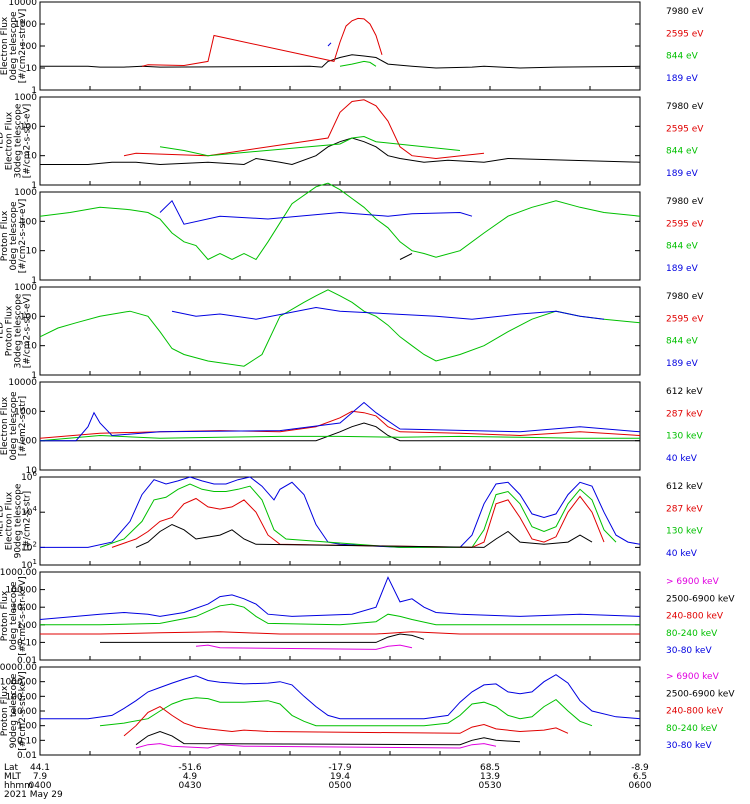 Image resolution: width=750 pixels, height=804 pixels. Describe the element at coordinates (340, 768) in the screenshot. I see `lat-tick-label: -17.9` at that location.